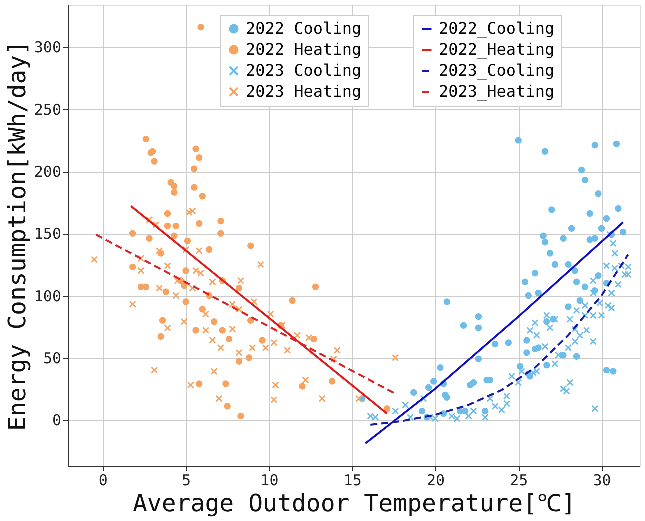  What do you see at coordinates (304, 70) in the screenshot?
I see `legend-label: 2023 Cooling` at bounding box center [304, 70].